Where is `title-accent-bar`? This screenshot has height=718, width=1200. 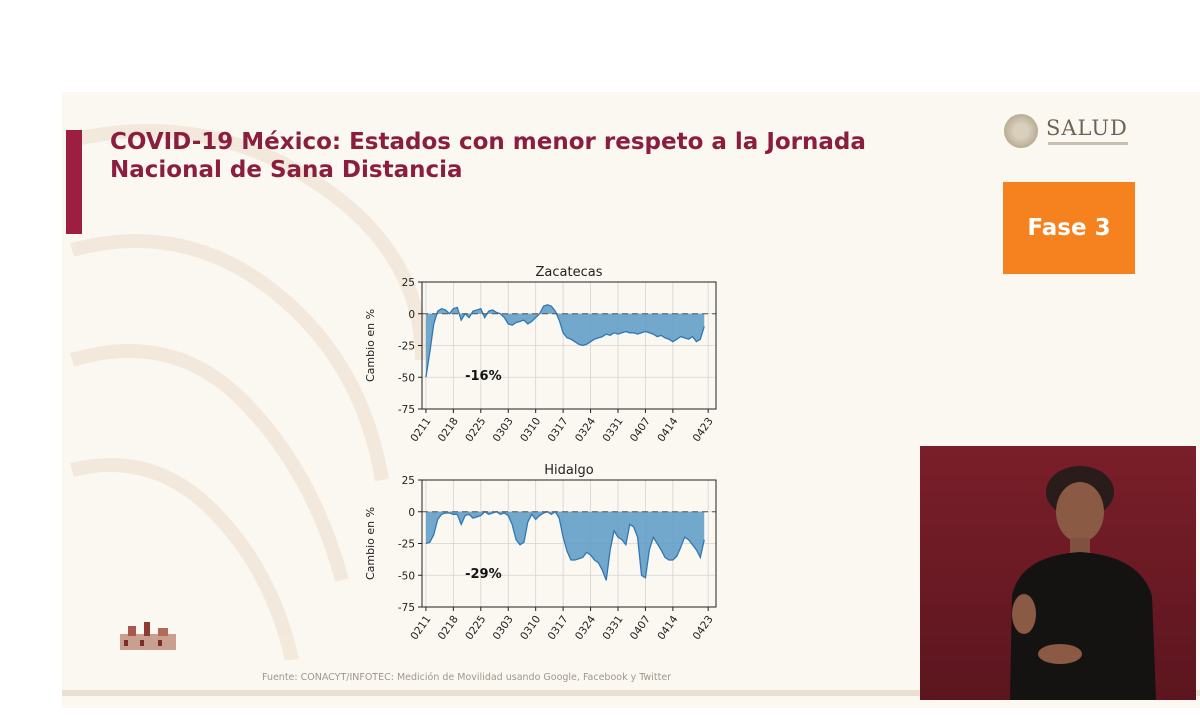 title-accent-bar is located at coordinates (74, 182).